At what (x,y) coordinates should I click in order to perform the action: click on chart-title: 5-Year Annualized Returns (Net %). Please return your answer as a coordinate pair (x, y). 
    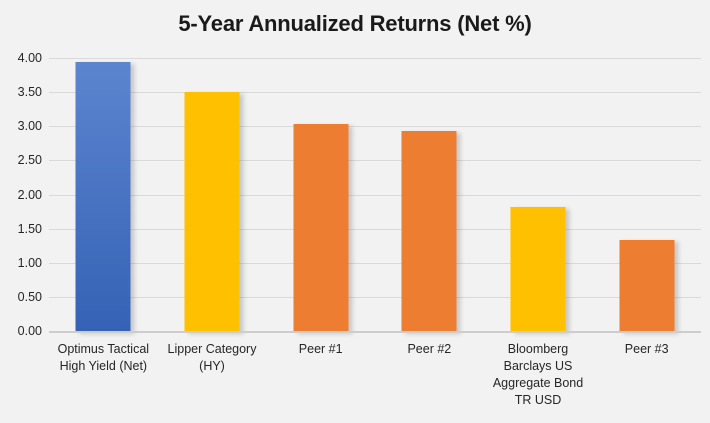
    Looking at the image, I should click on (355, 23).